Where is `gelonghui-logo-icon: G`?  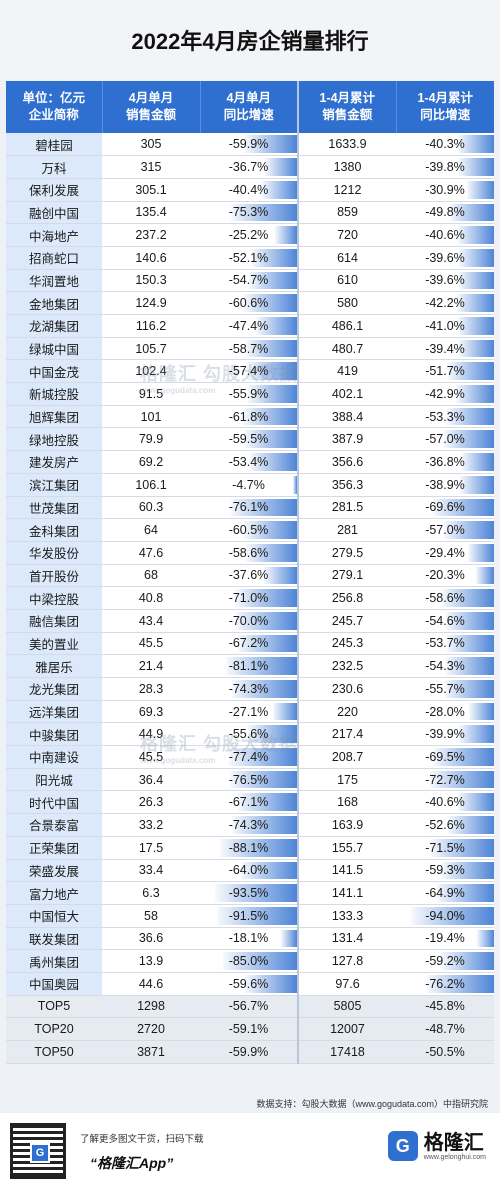
gelonghui-logo-icon: G is located at coordinates (402, 1146).